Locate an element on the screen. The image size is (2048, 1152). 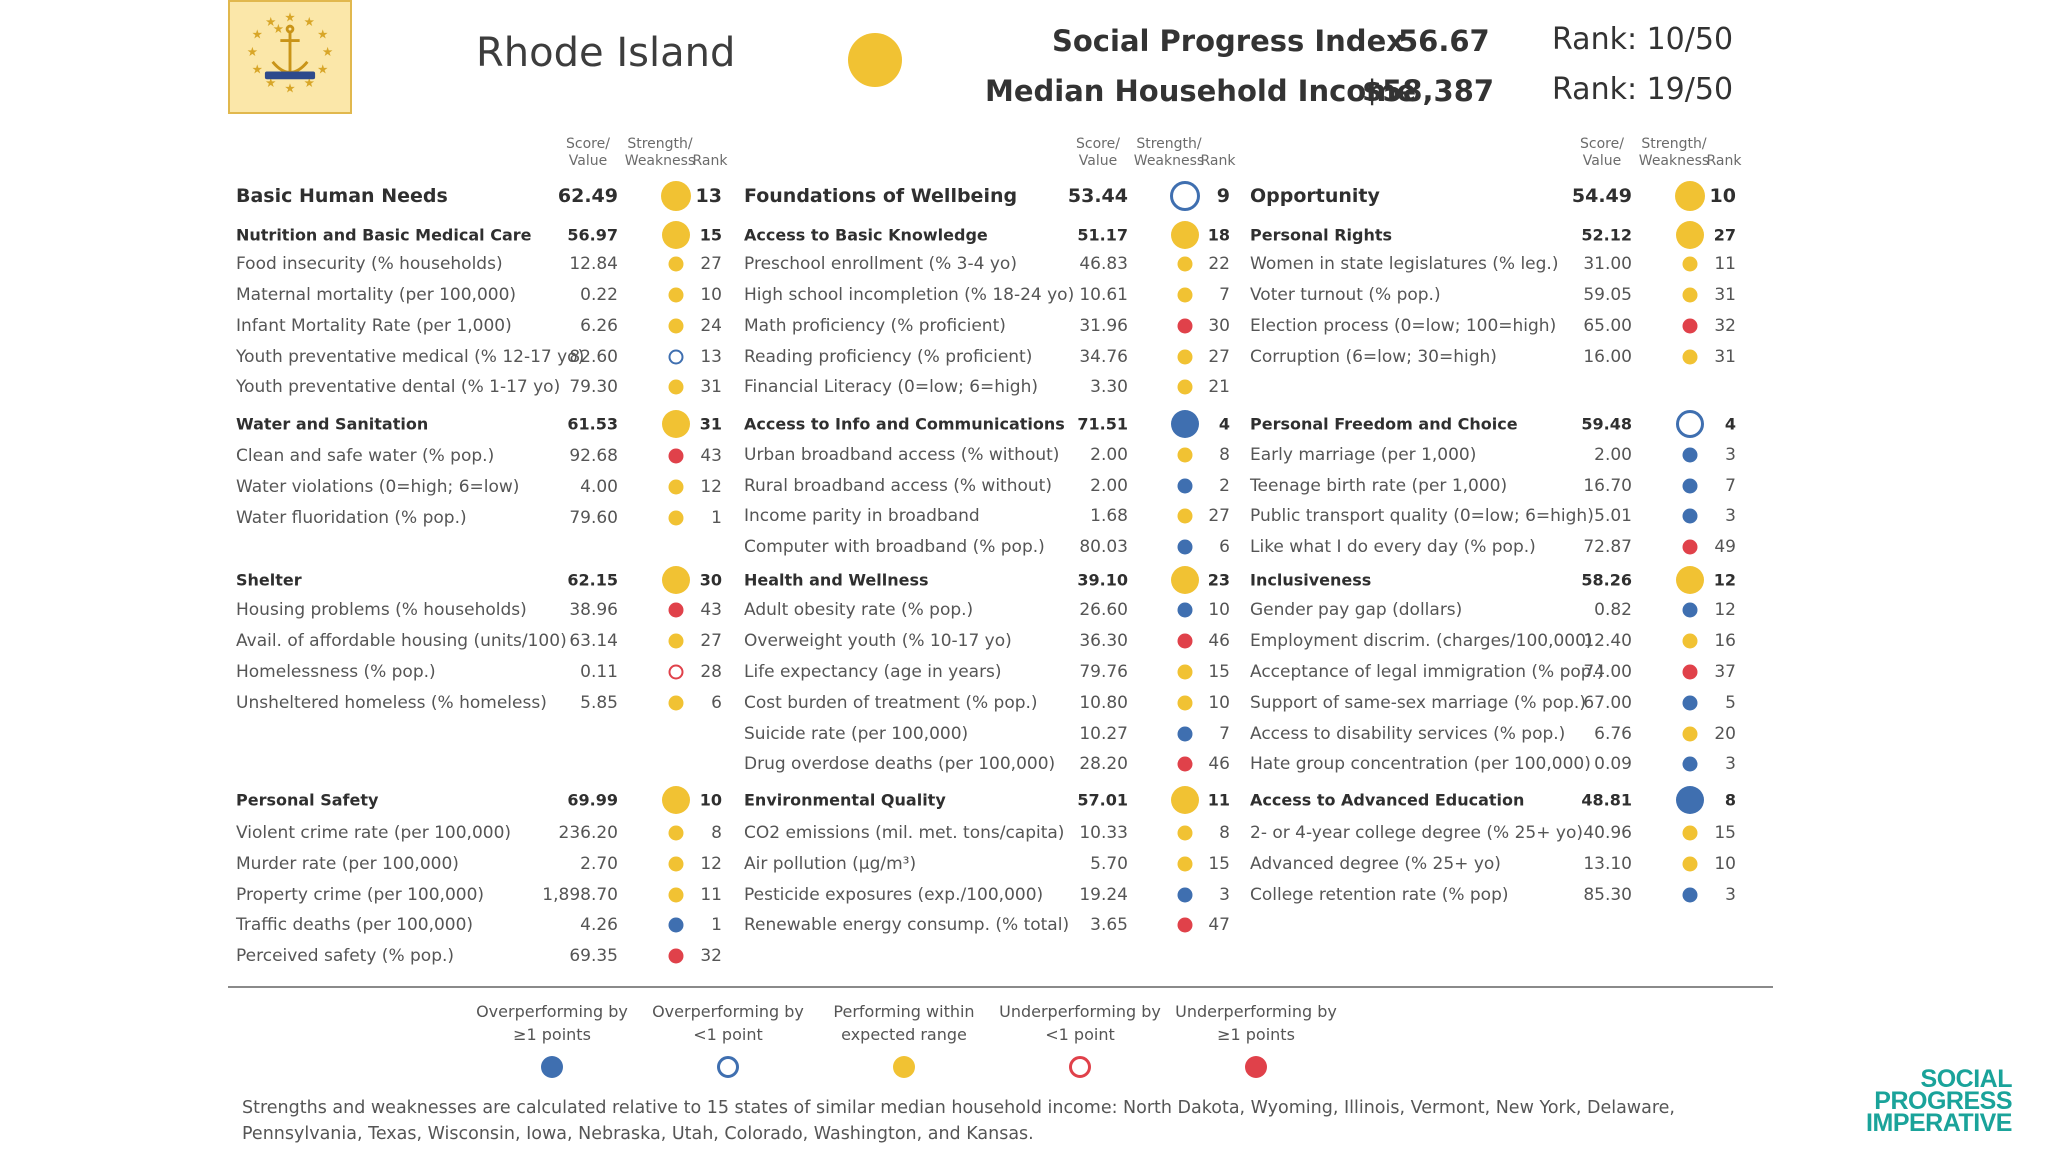
row-label: Teenage birth rate (per 1,000) is located at coordinates (1379, 486).